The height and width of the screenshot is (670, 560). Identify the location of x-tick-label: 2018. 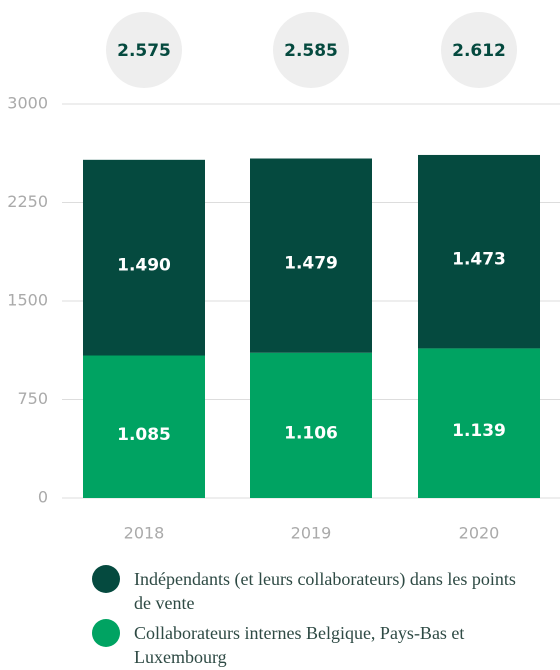
(144, 533).